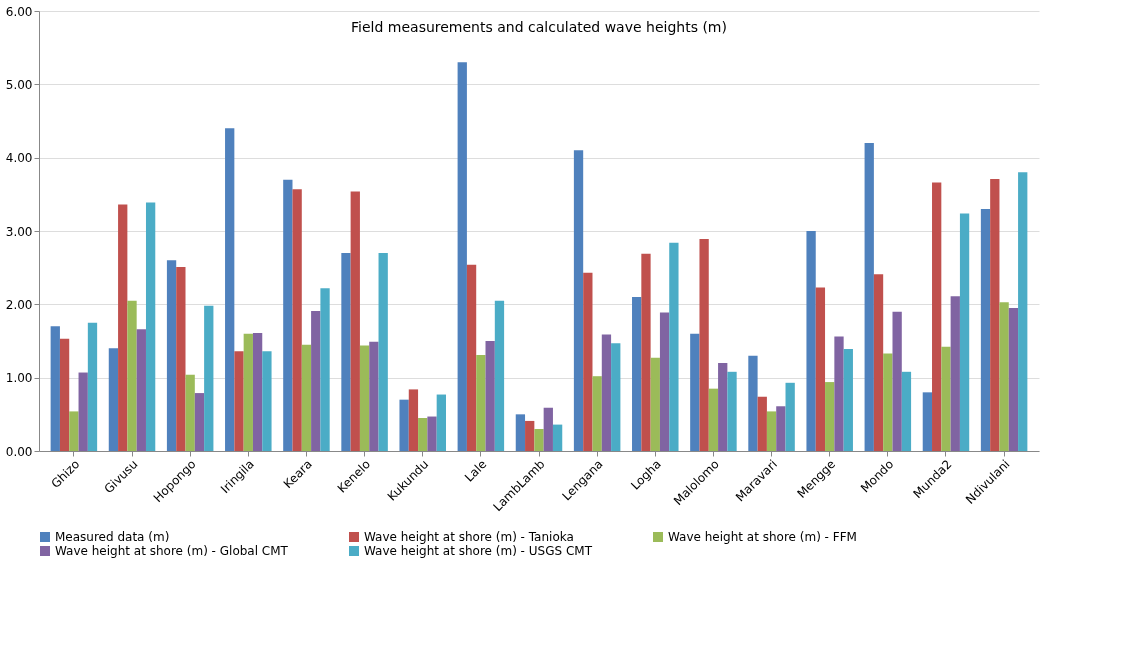  What do you see at coordinates (19, 304) in the screenshot?
I see `y-tick-label: 2.00` at bounding box center [19, 304].